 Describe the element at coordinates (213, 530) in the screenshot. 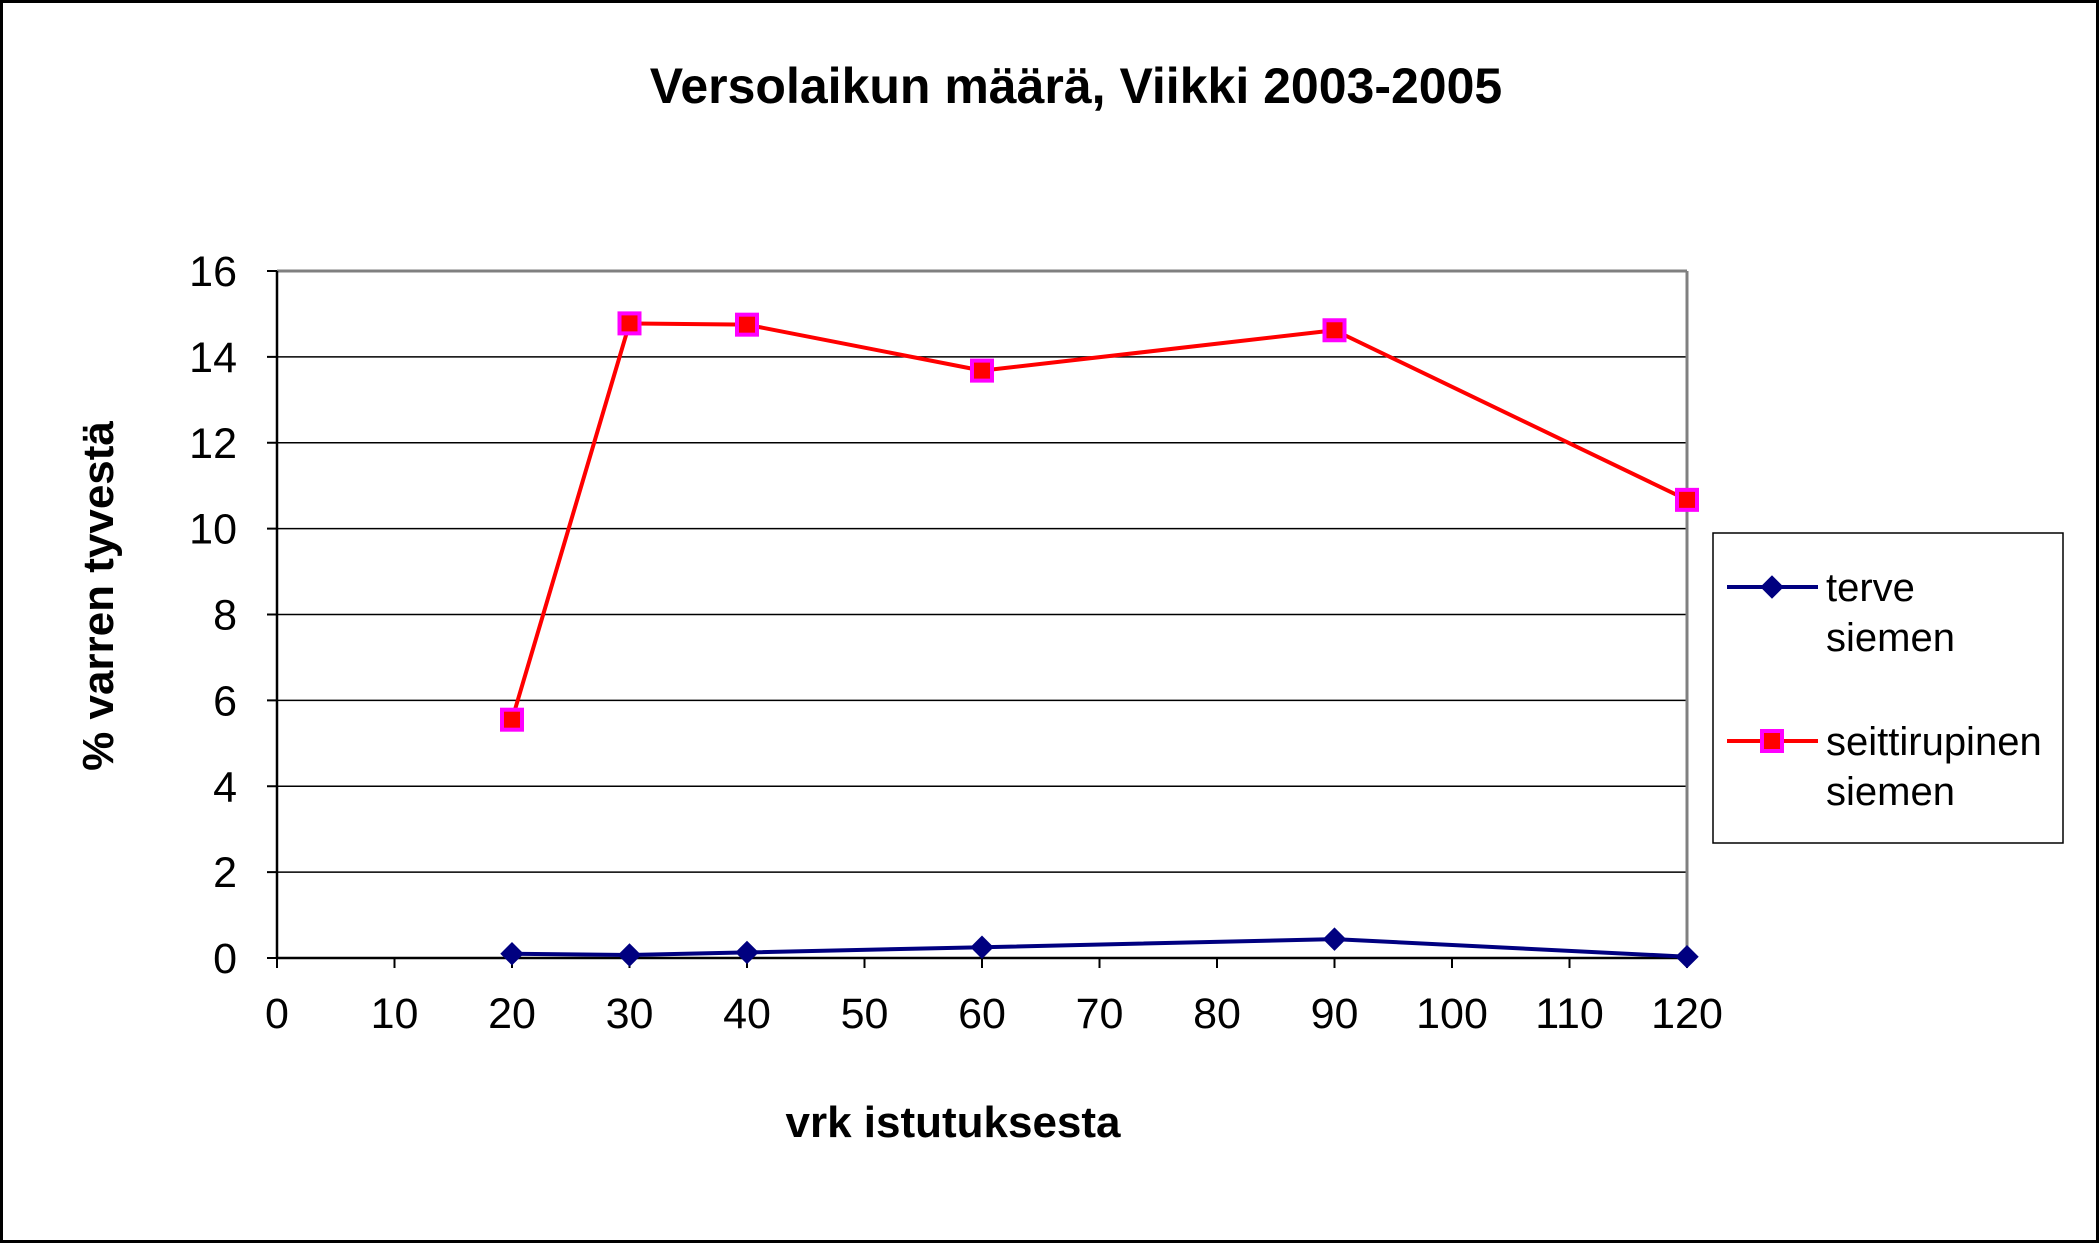

I see `y-tick-label-5: 10` at that location.